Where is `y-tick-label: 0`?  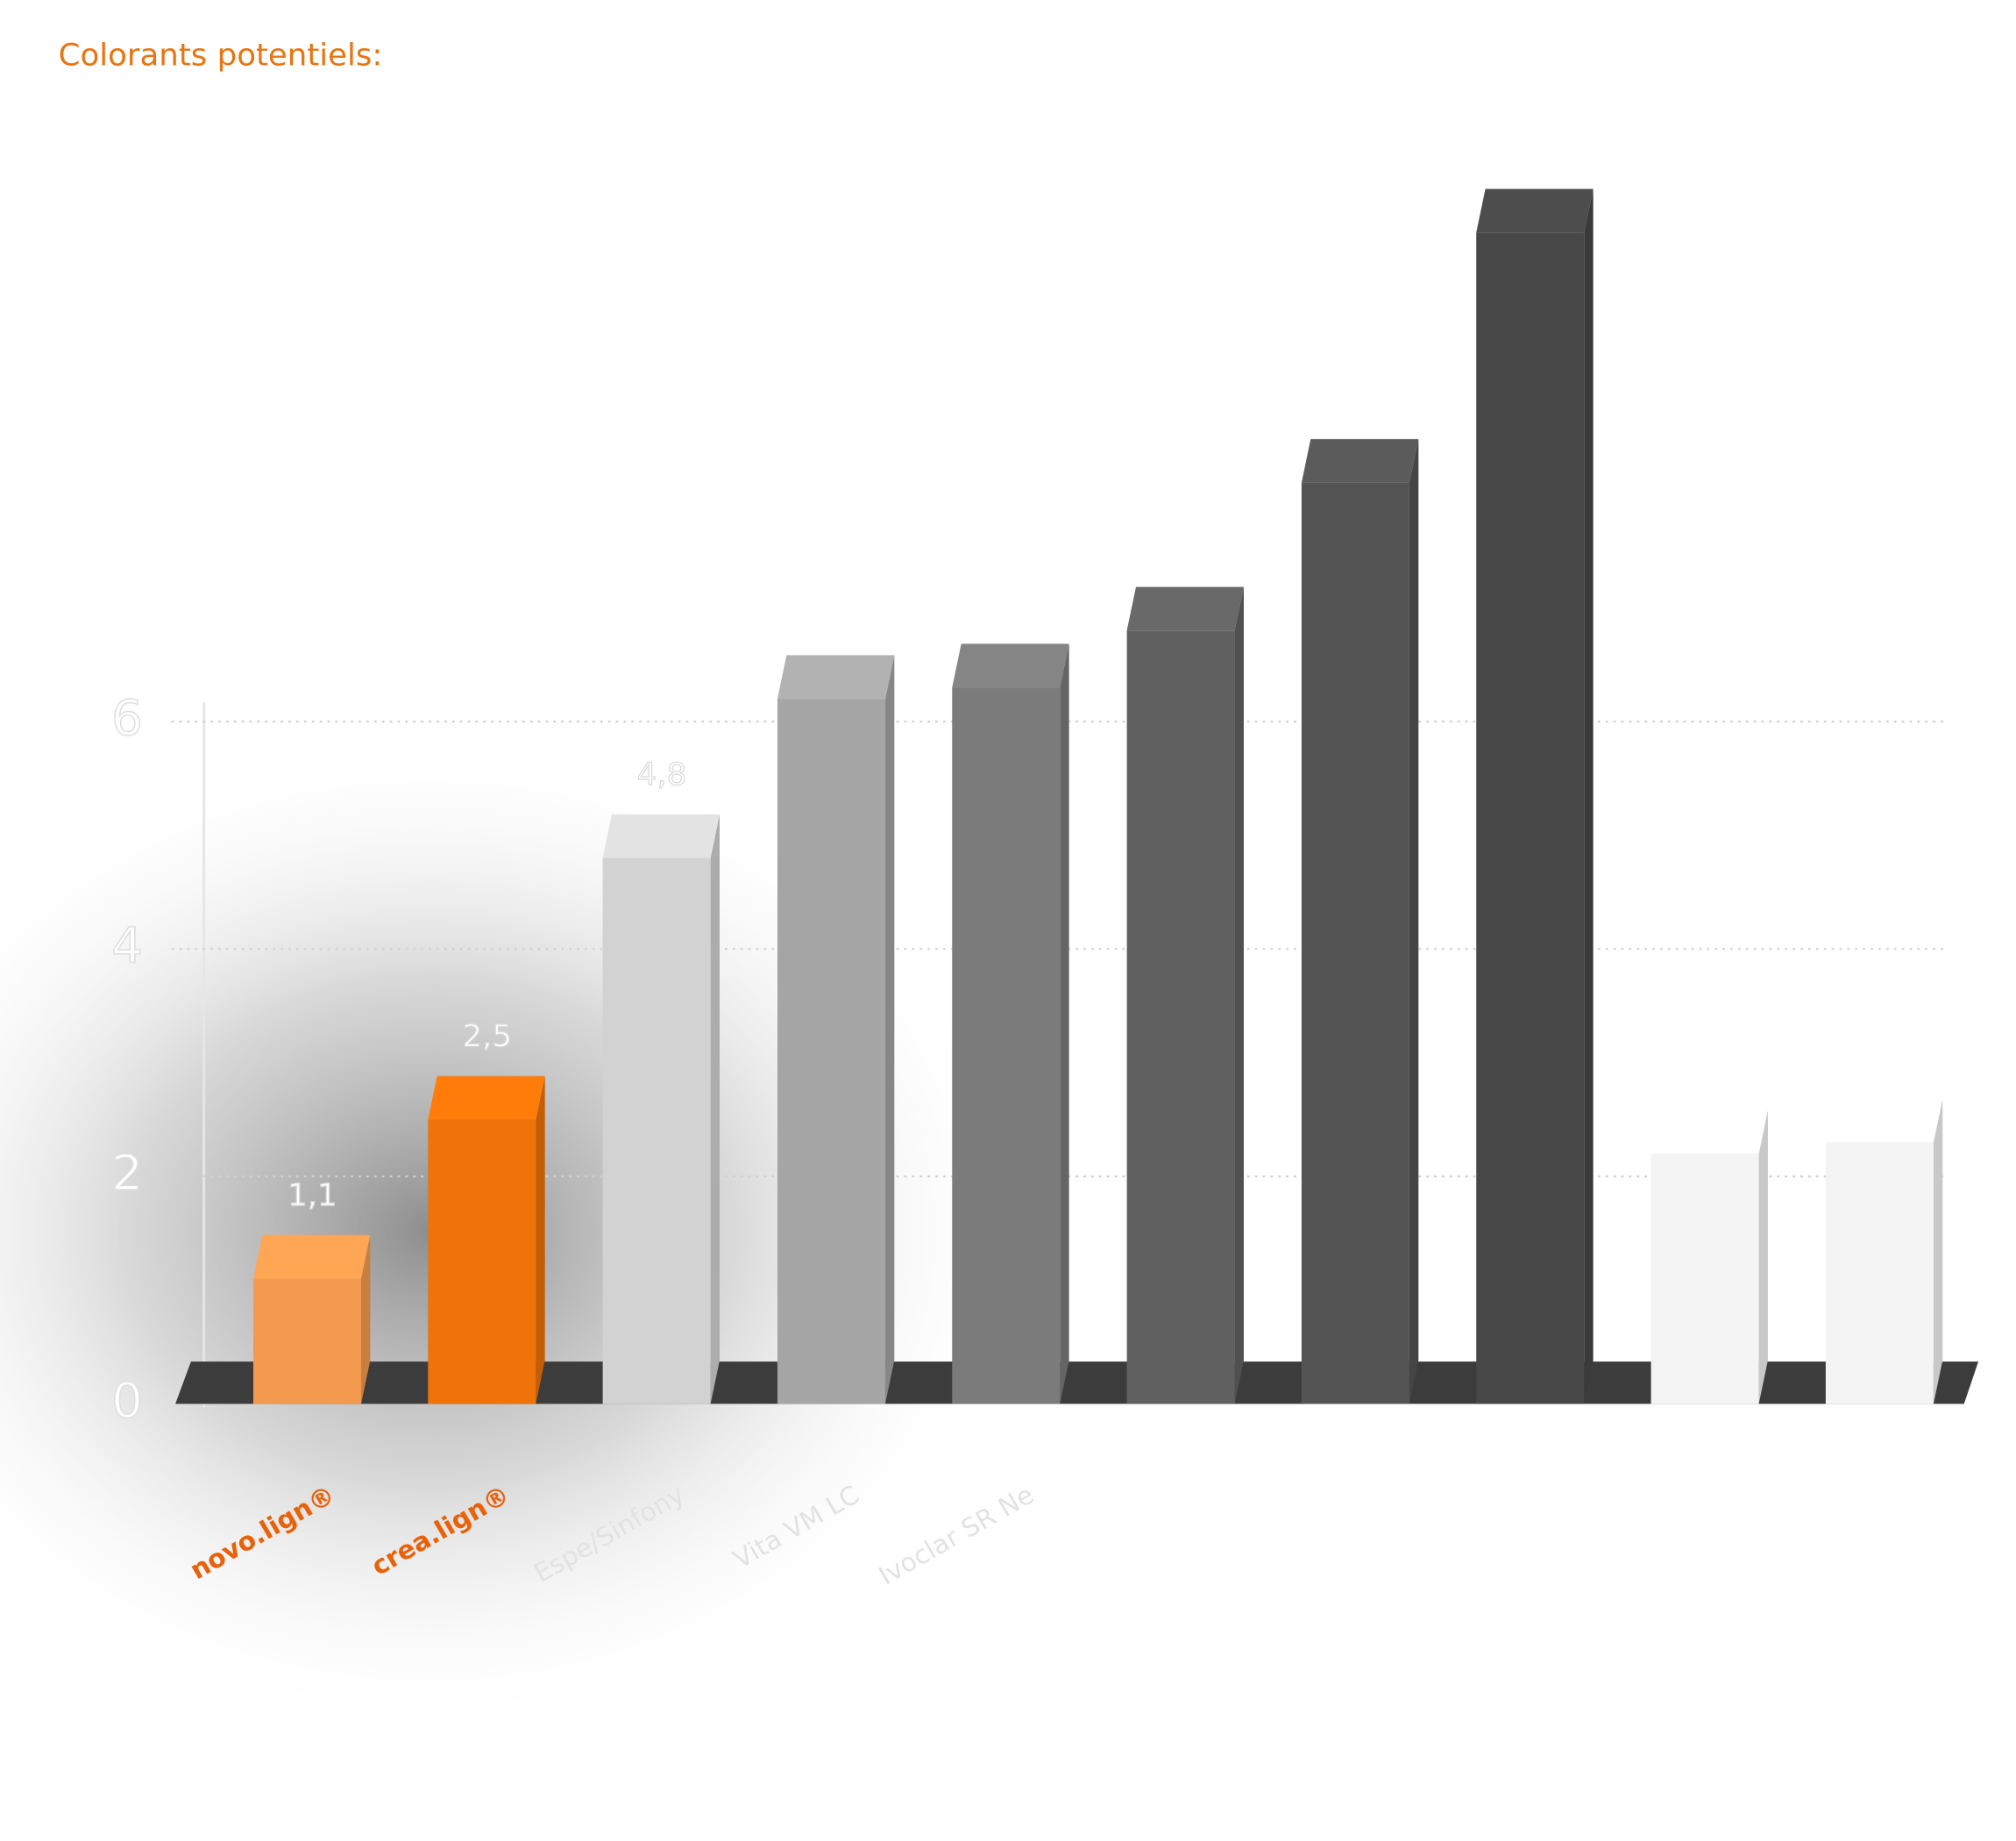
y-tick-label: 0 is located at coordinates (127, 1401).